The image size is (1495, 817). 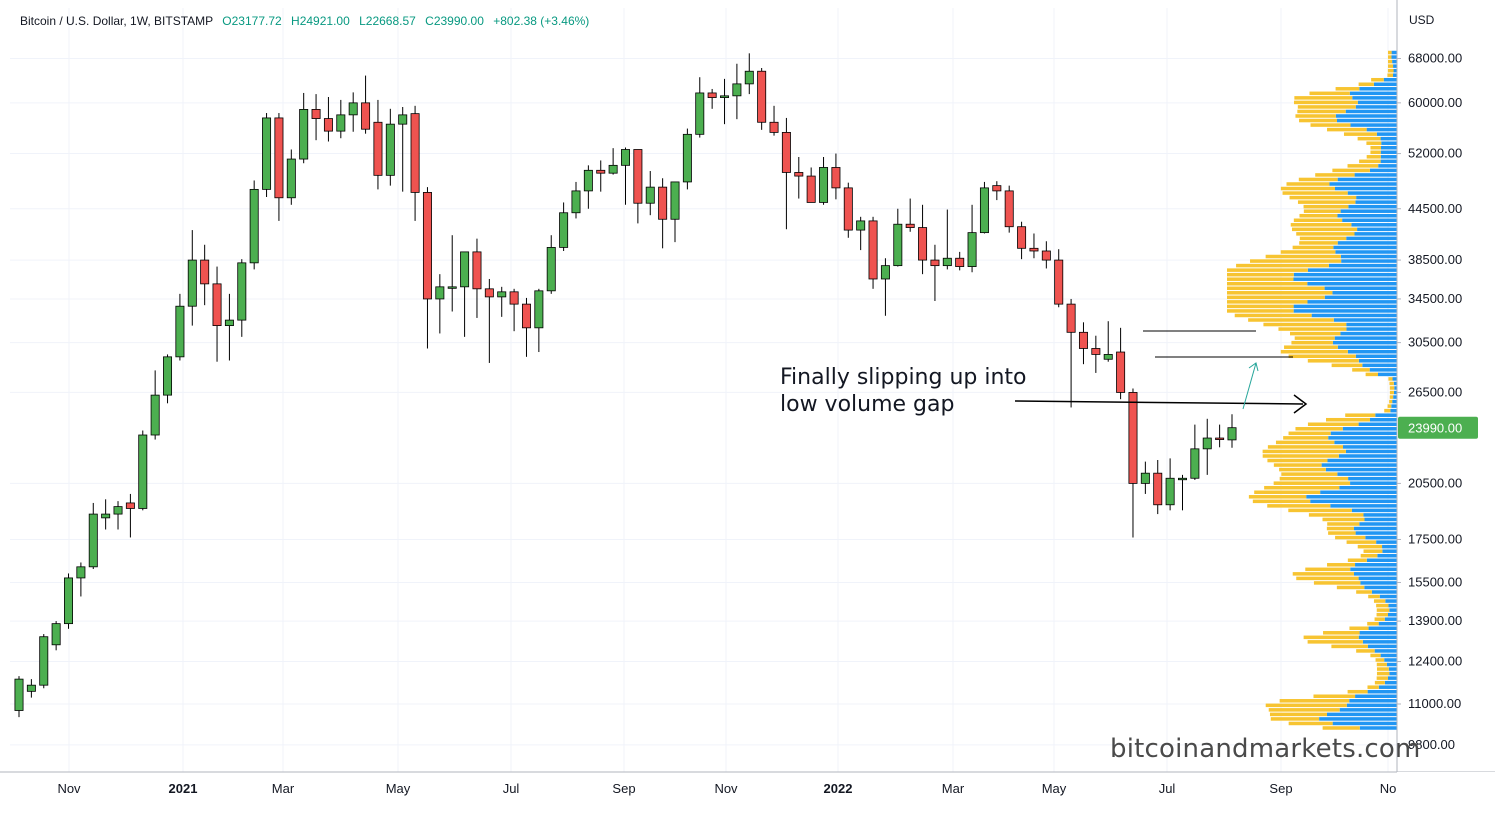 What do you see at coordinates (747, 791) in the screenshot?
I see `time-axis: Nov 2021 Mar May Jul Sep Nov 2022 Mar May Jul Sep No` at bounding box center [747, 791].